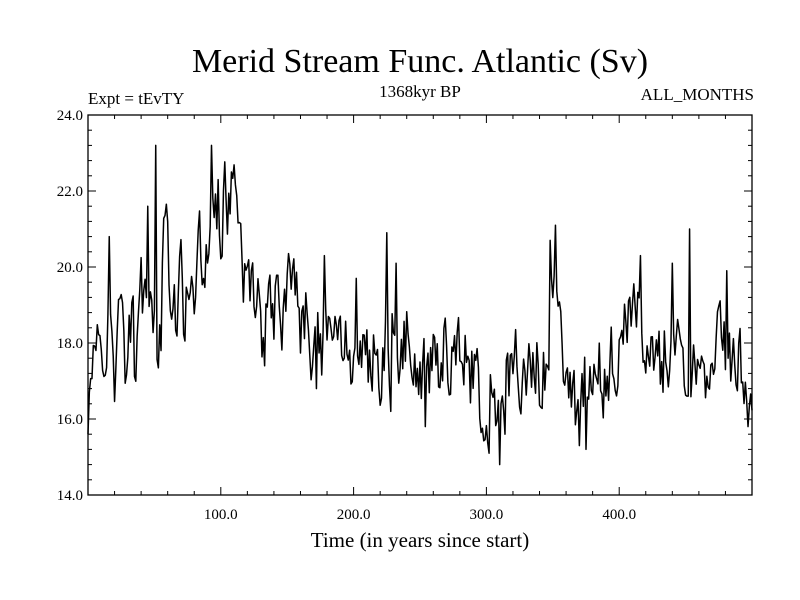  What do you see at coordinates (420, 540) in the screenshot?
I see `x-axis-label: Time (in years since start)` at bounding box center [420, 540].